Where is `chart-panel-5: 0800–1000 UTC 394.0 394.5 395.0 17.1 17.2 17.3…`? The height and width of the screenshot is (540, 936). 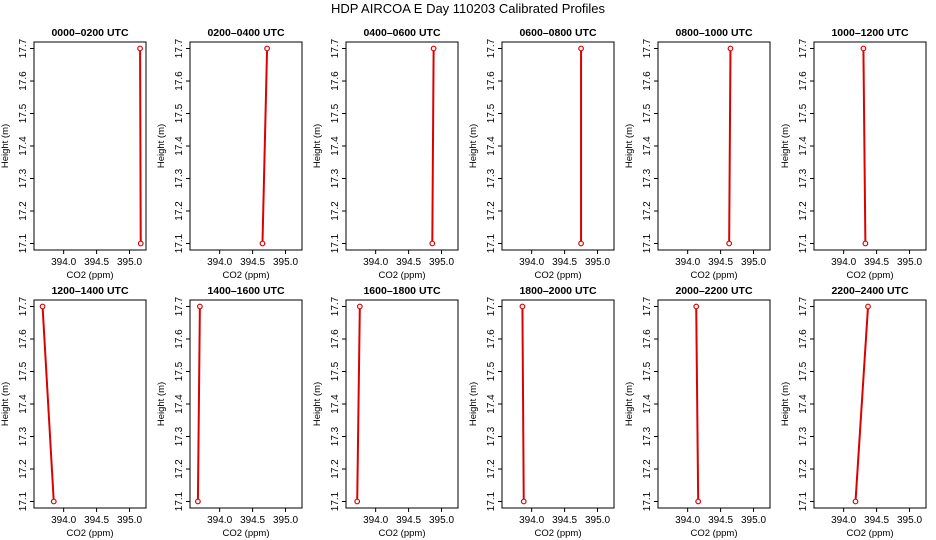
chart-panel-5: 0800–1000 UTC 394.0 394.5 395.0 17.1 17.2 17.3… is located at coordinates (697, 154).